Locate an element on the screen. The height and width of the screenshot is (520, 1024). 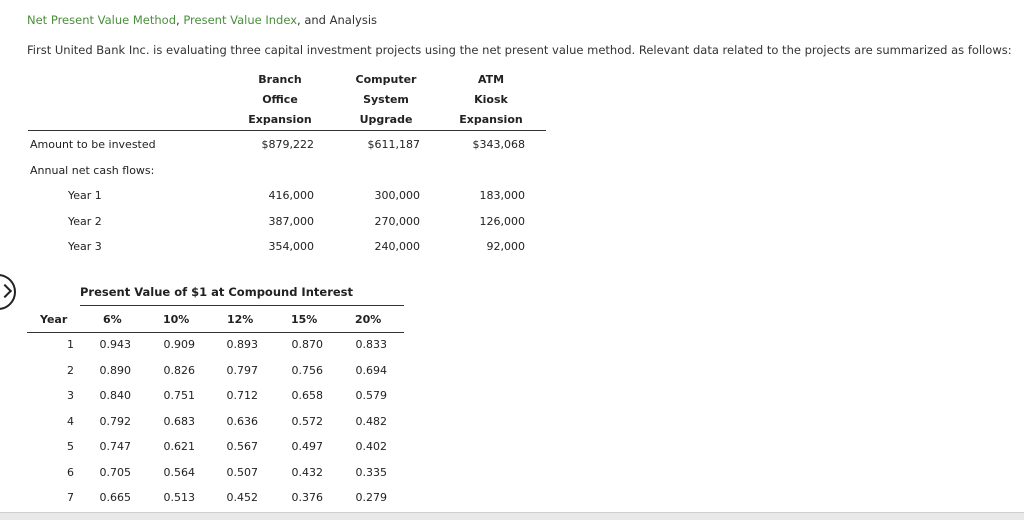
horizontal-scrollbar is located at coordinates (512, 516).